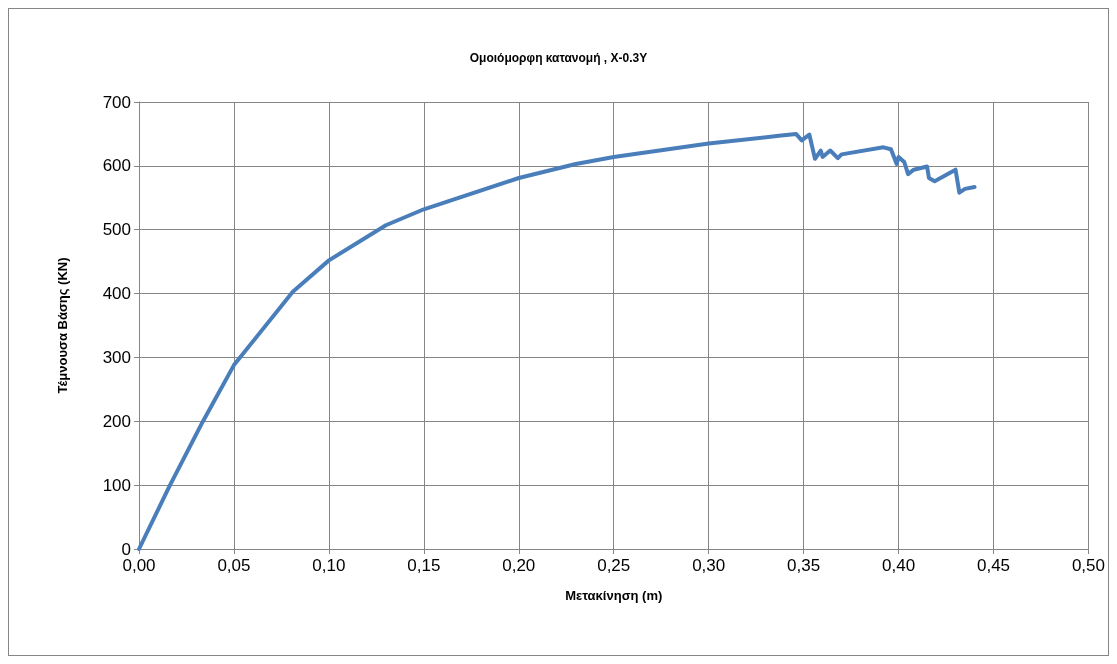 Image resolution: width=1117 pixels, height=664 pixels. What do you see at coordinates (139, 565) in the screenshot?
I see `x-tick-label: 0,00` at bounding box center [139, 565].